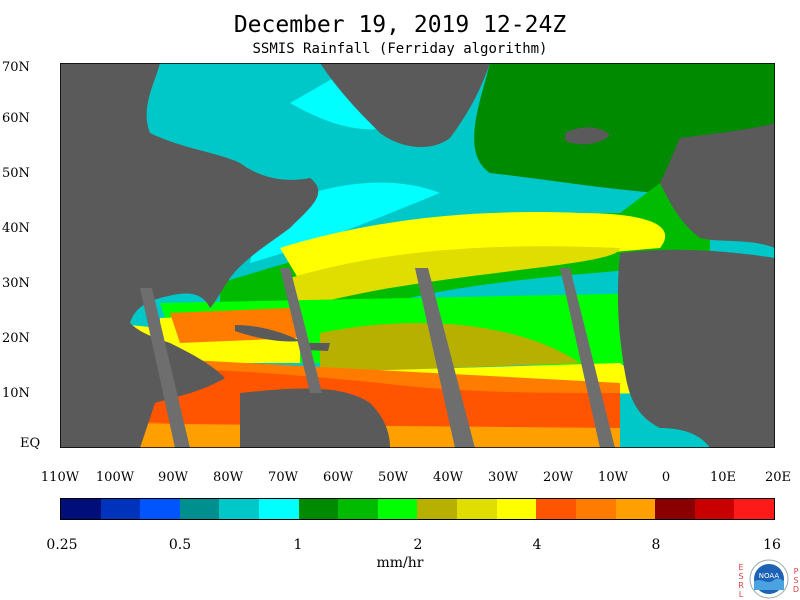 This screenshot has width=800, height=600. What do you see at coordinates (400, 563) in the screenshot?
I see `units-label: mm/hr` at bounding box center [400, 563].